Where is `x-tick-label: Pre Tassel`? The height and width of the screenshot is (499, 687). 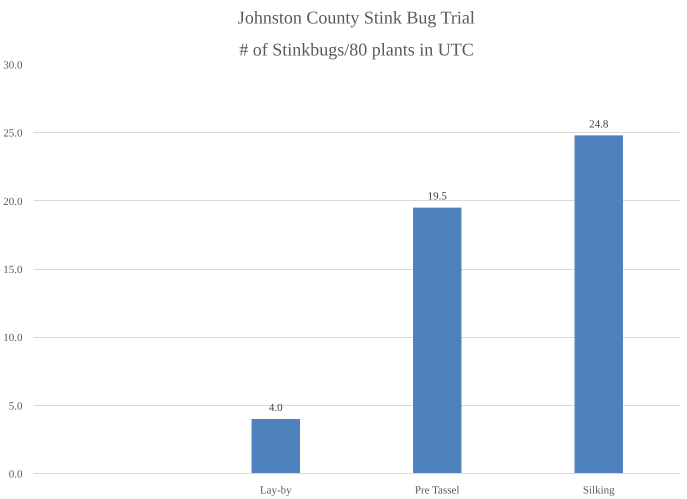 x-tick-label: Pre Tassel is located at coordinates (437, 490).